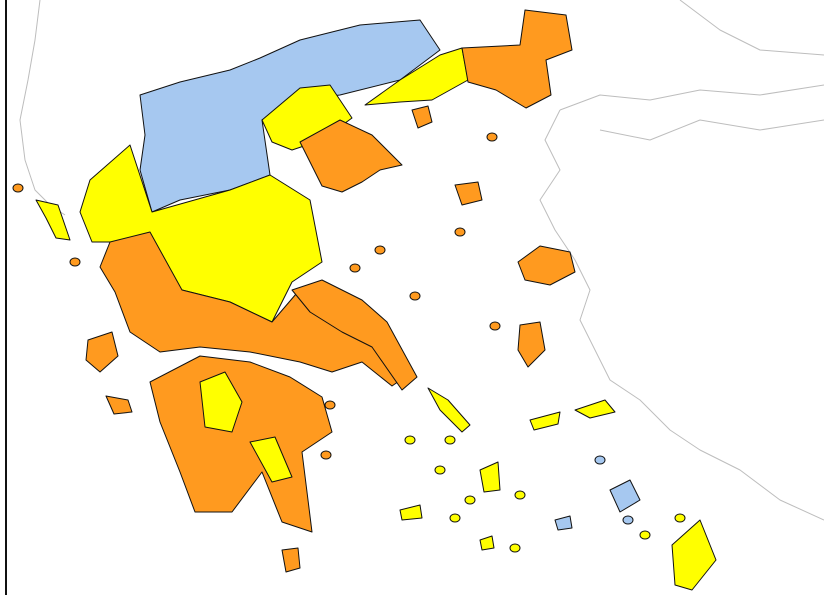 The image size is (824, 595). Describe the element at coordinates (546, 265) in the screenshot. I see `region-lesvos` at that location.